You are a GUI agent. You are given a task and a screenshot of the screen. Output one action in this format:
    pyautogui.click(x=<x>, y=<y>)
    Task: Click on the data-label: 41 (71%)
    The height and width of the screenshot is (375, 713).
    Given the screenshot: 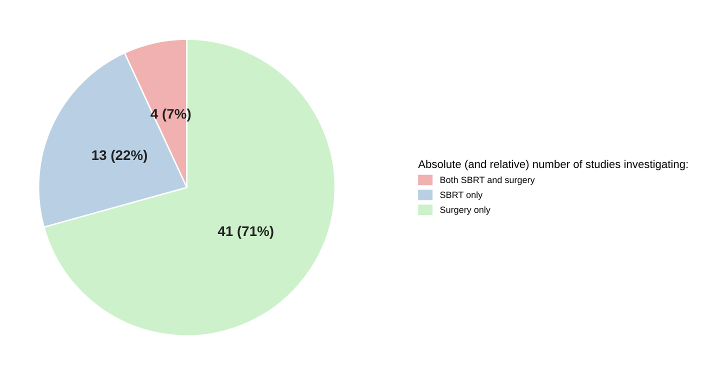 What is the action you would take?
    pyautogui.click(x=246, y=232)
    